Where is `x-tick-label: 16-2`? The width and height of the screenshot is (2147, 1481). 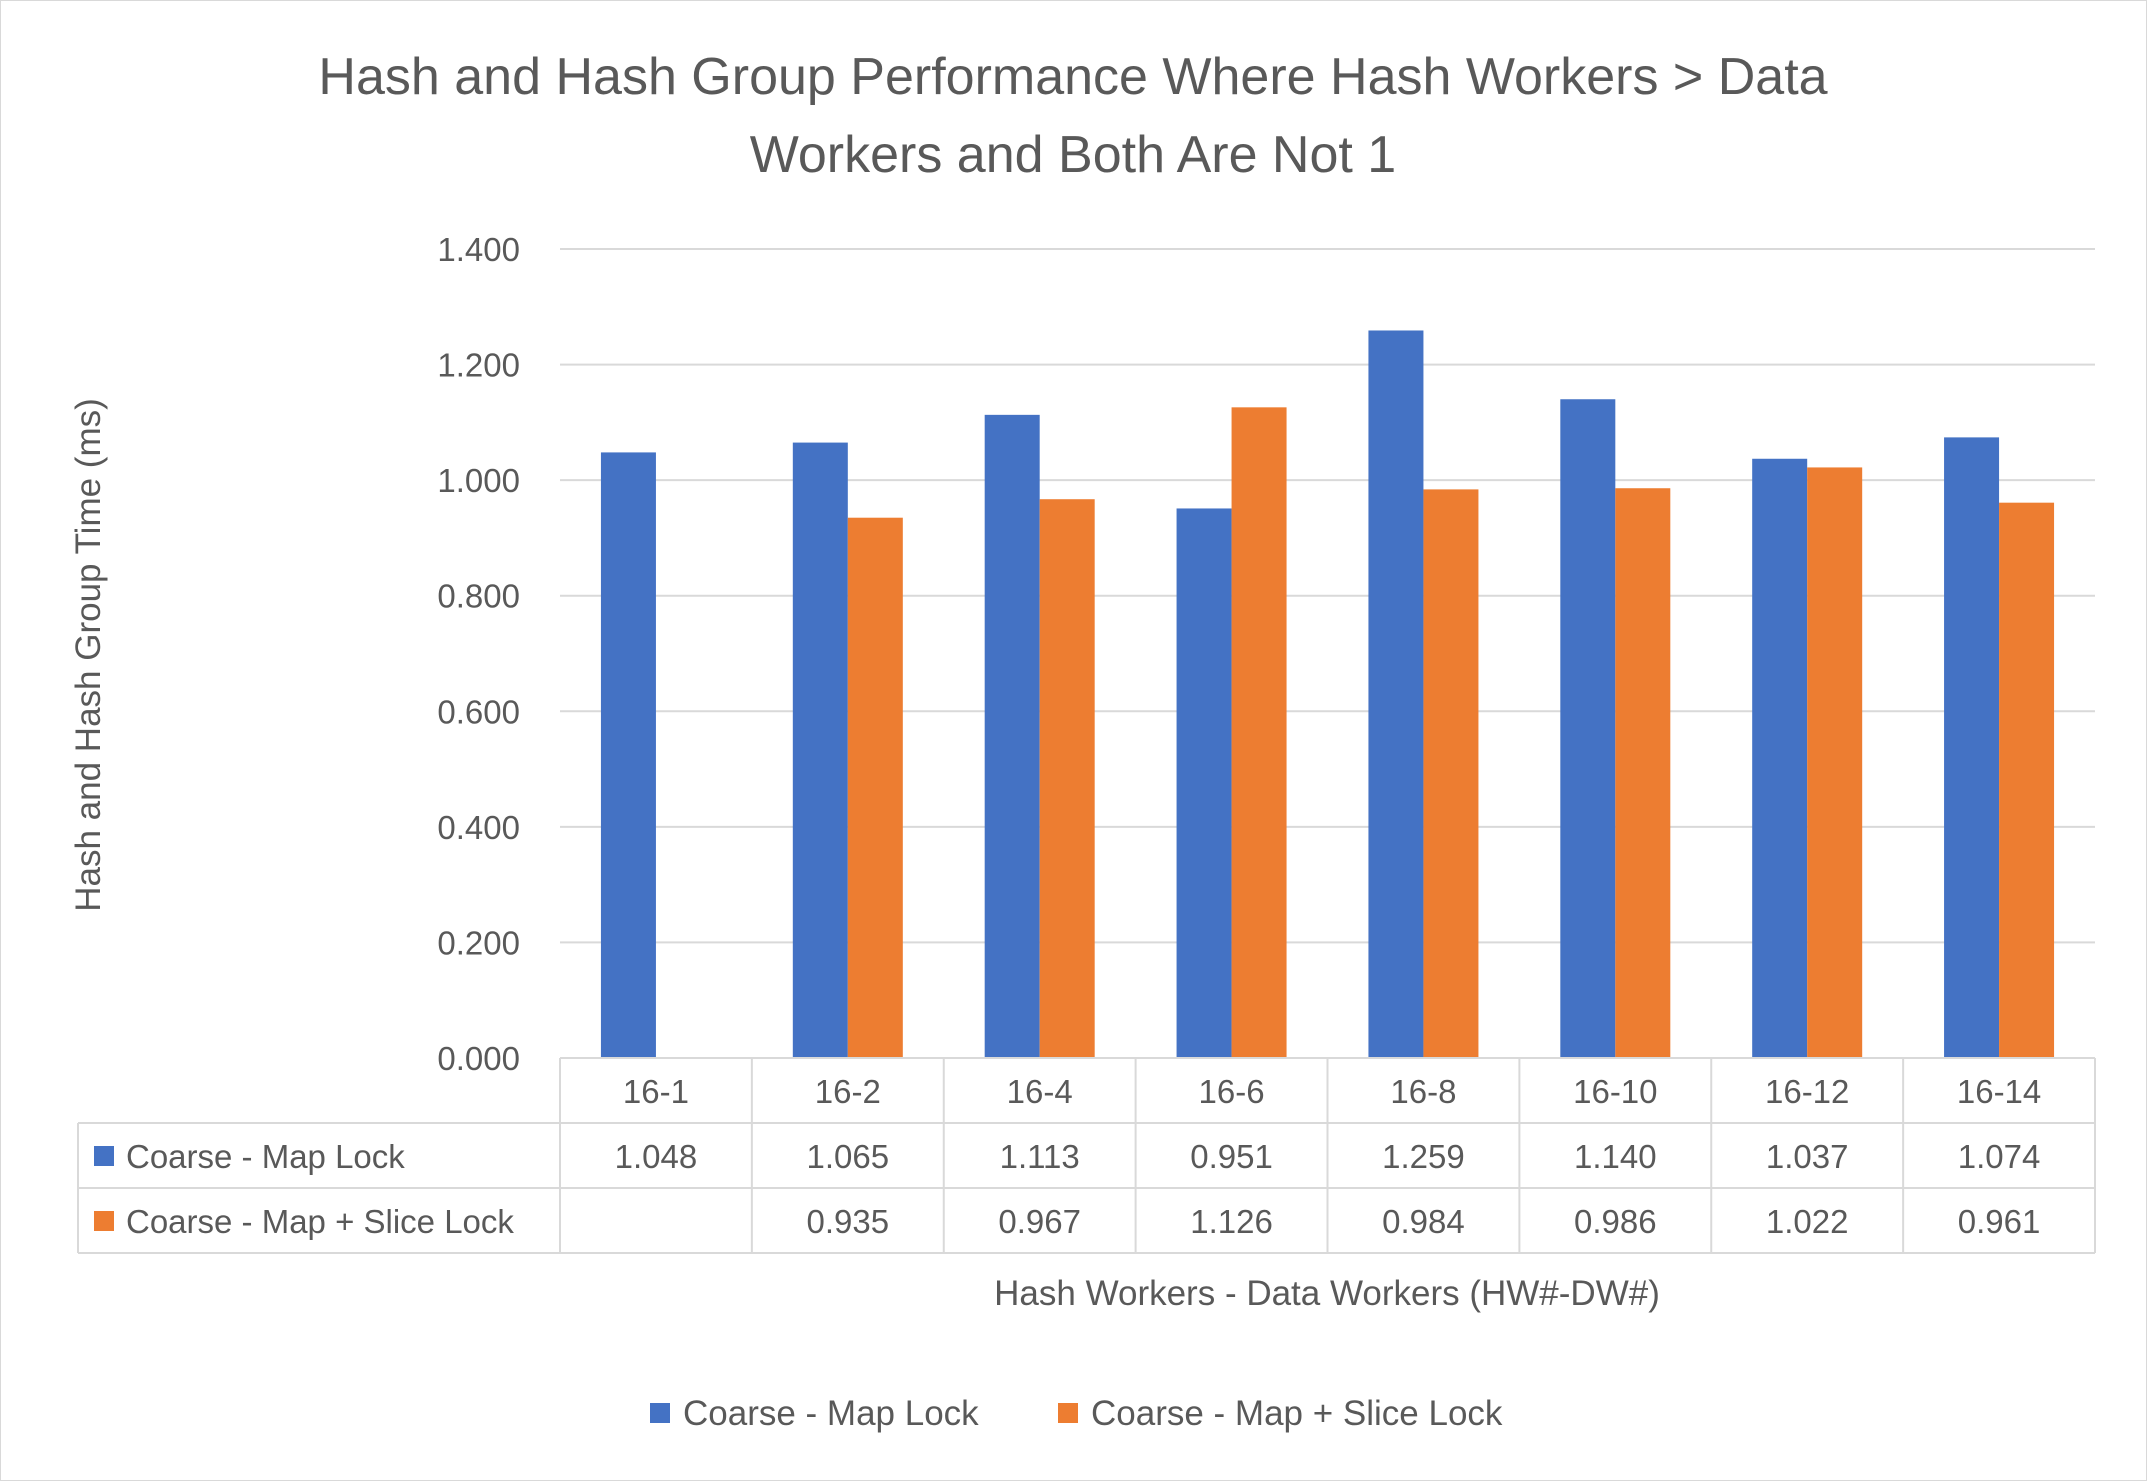
x-tick-label: 16-2 is located at coordinates (848, 1091).